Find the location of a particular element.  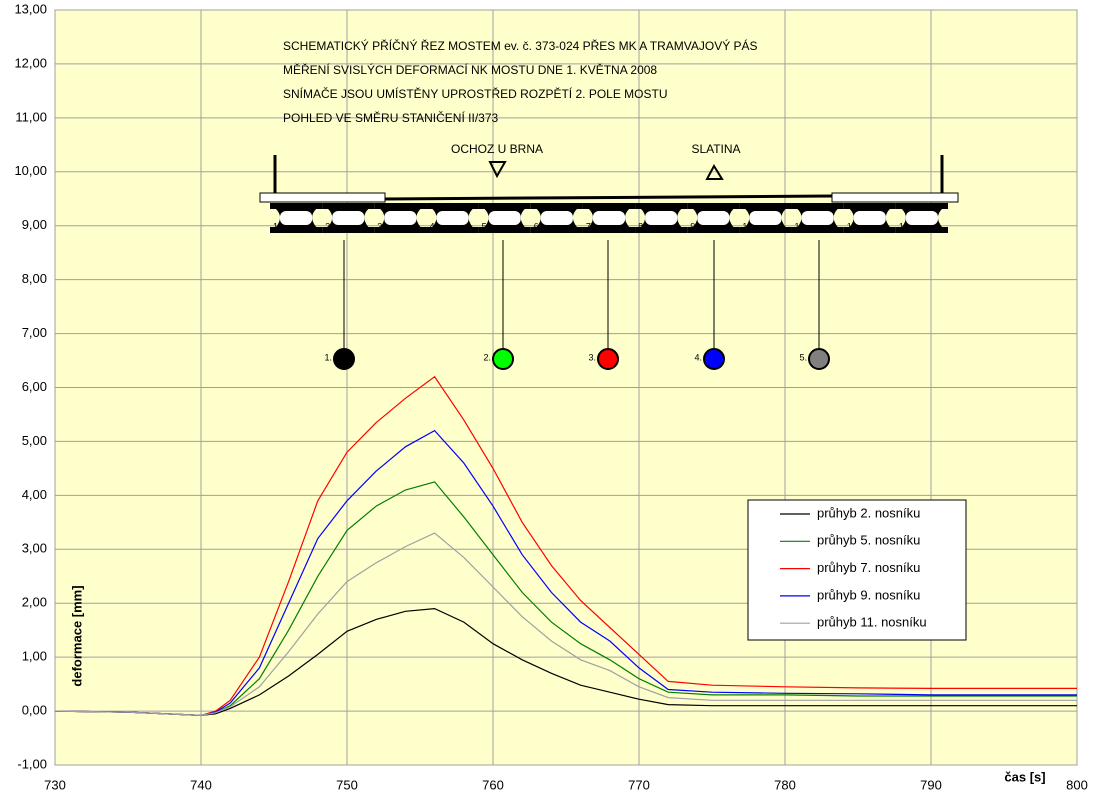

x-tick-label: 770 is located at coordinates (639, 784).